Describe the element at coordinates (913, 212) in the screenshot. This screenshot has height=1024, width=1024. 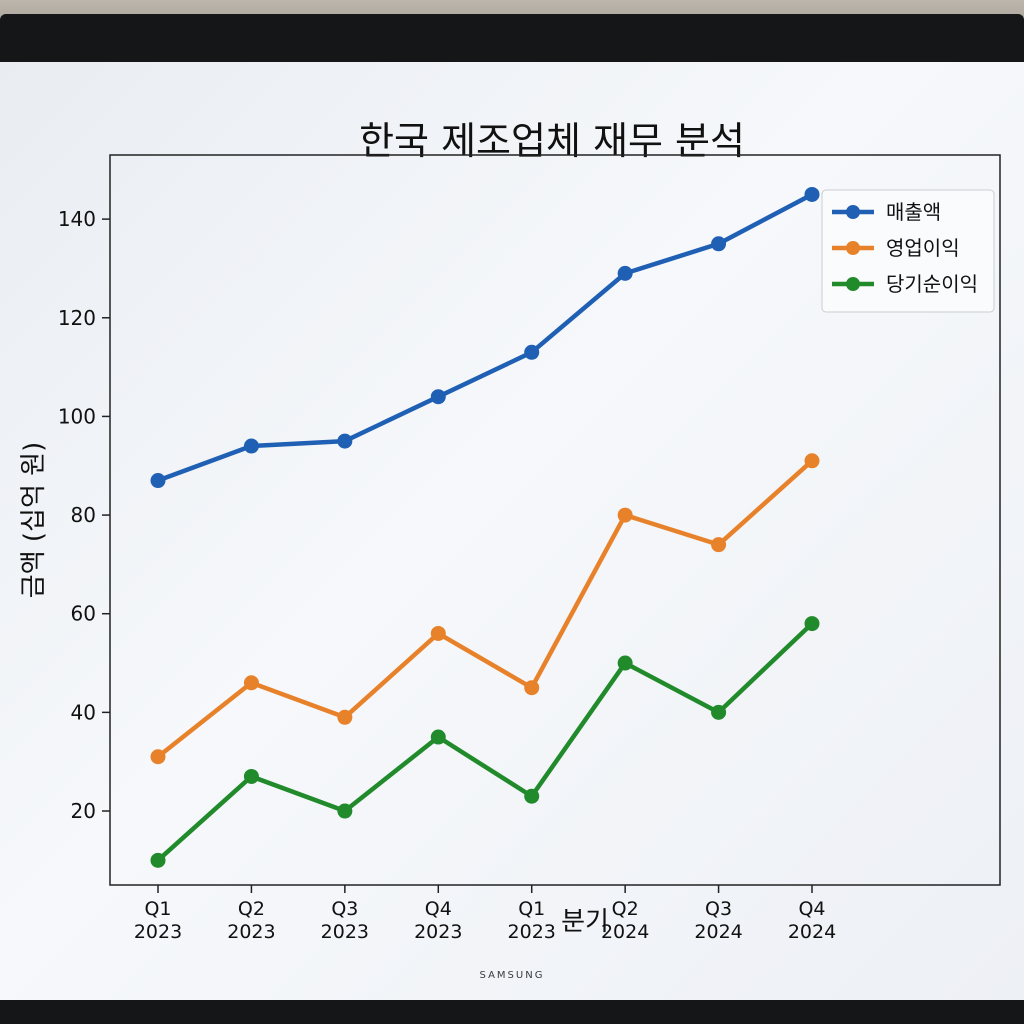
I see `legend-label: 매출액` at that location.